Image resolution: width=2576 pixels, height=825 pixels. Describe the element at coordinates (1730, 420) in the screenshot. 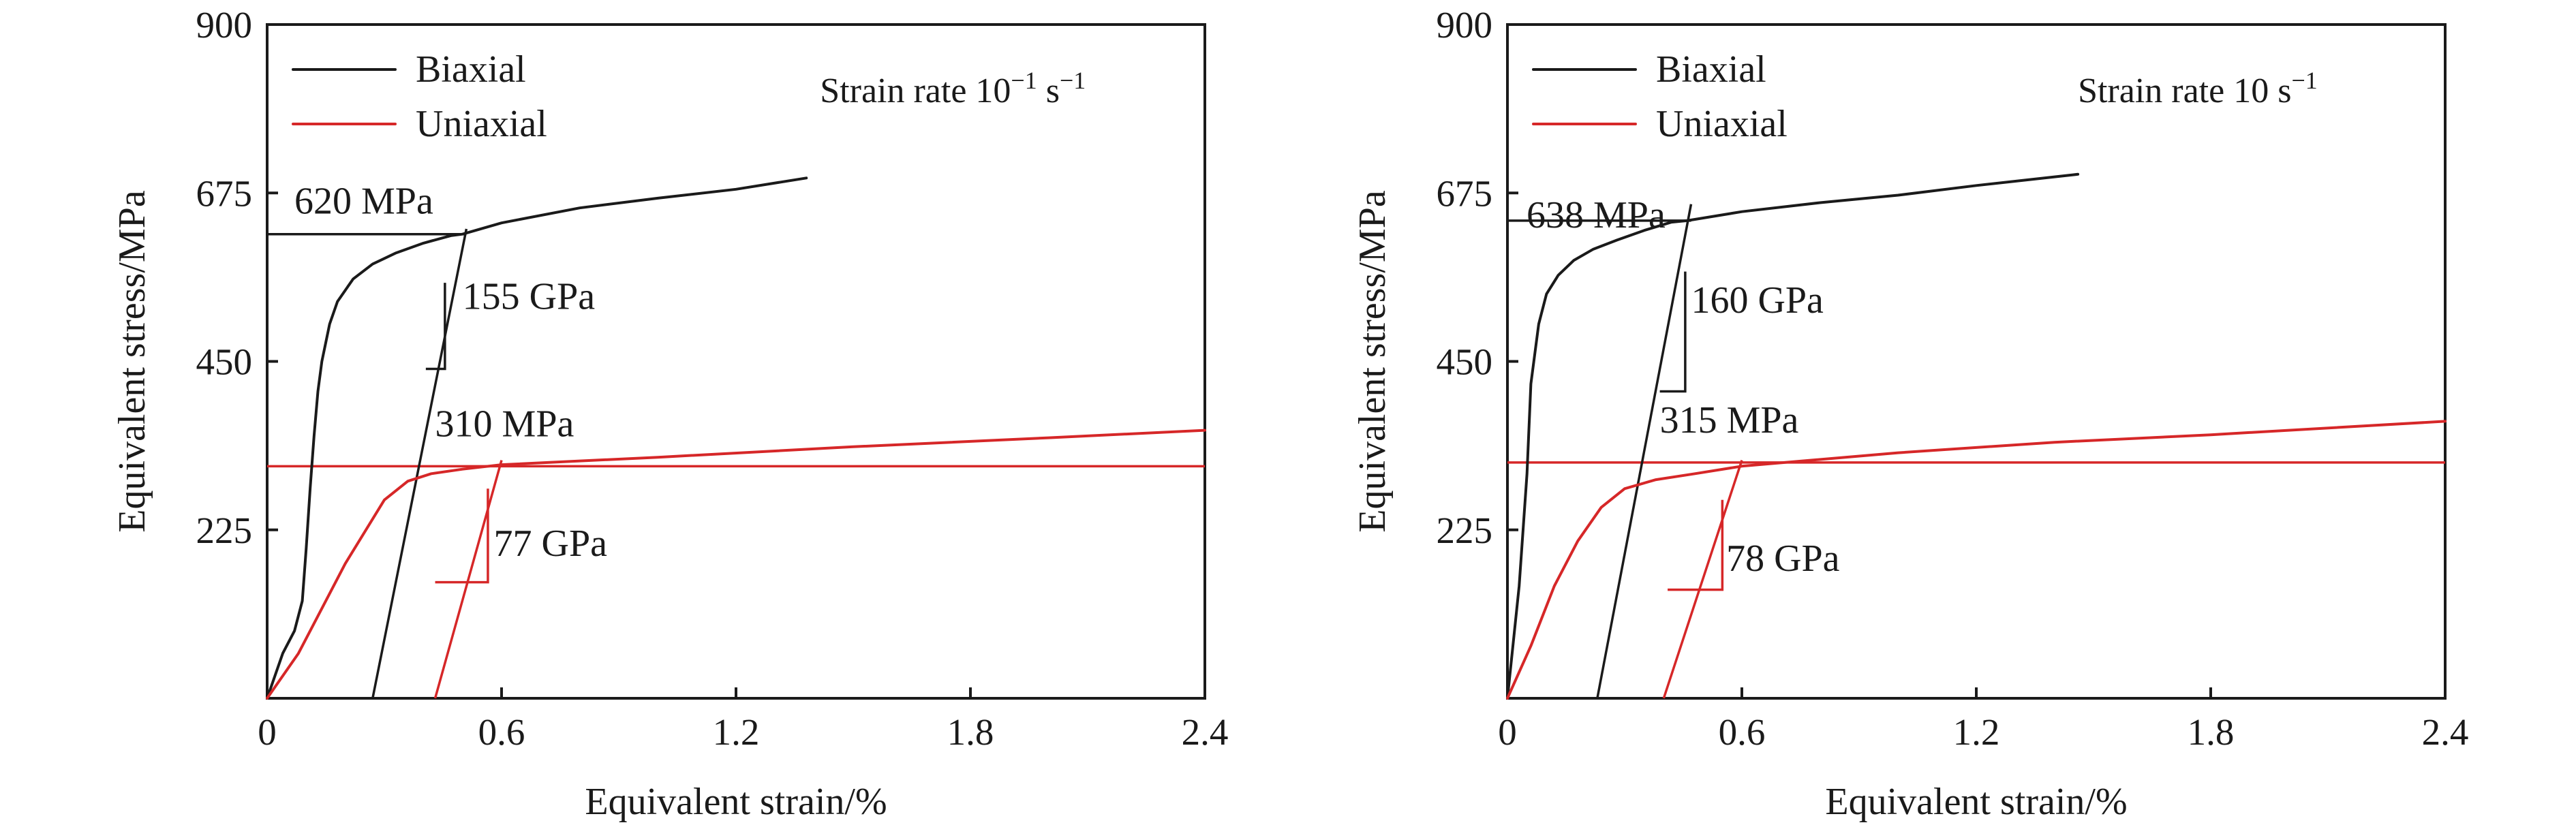

I see `uniaxial-yield-label: 315 MPa` at that location.